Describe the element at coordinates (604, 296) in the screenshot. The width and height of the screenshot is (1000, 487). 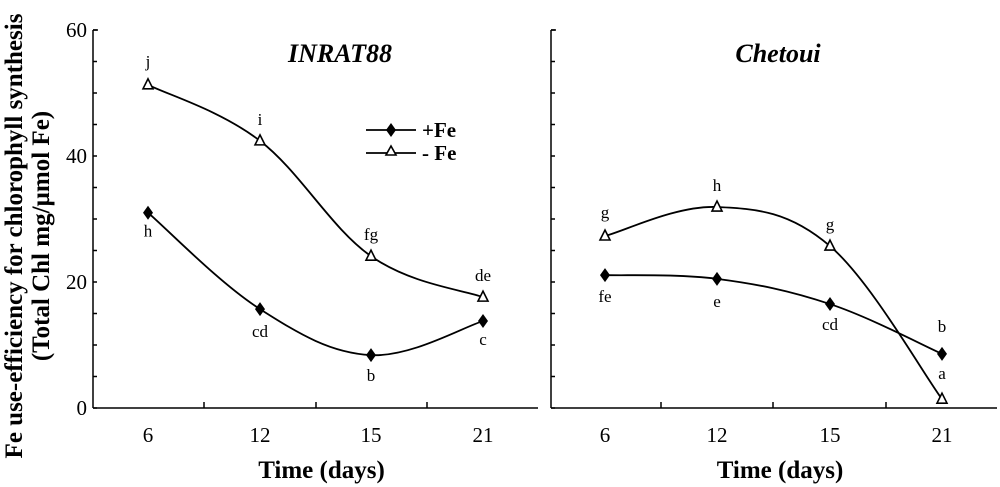
I see `significance-letter: fe` at that location.